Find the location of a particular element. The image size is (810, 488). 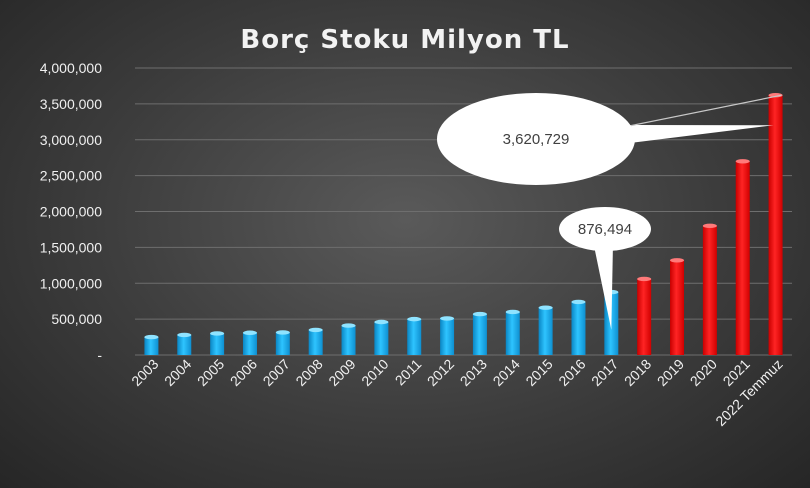

bar-2016 is located at coordinates (578, 327).